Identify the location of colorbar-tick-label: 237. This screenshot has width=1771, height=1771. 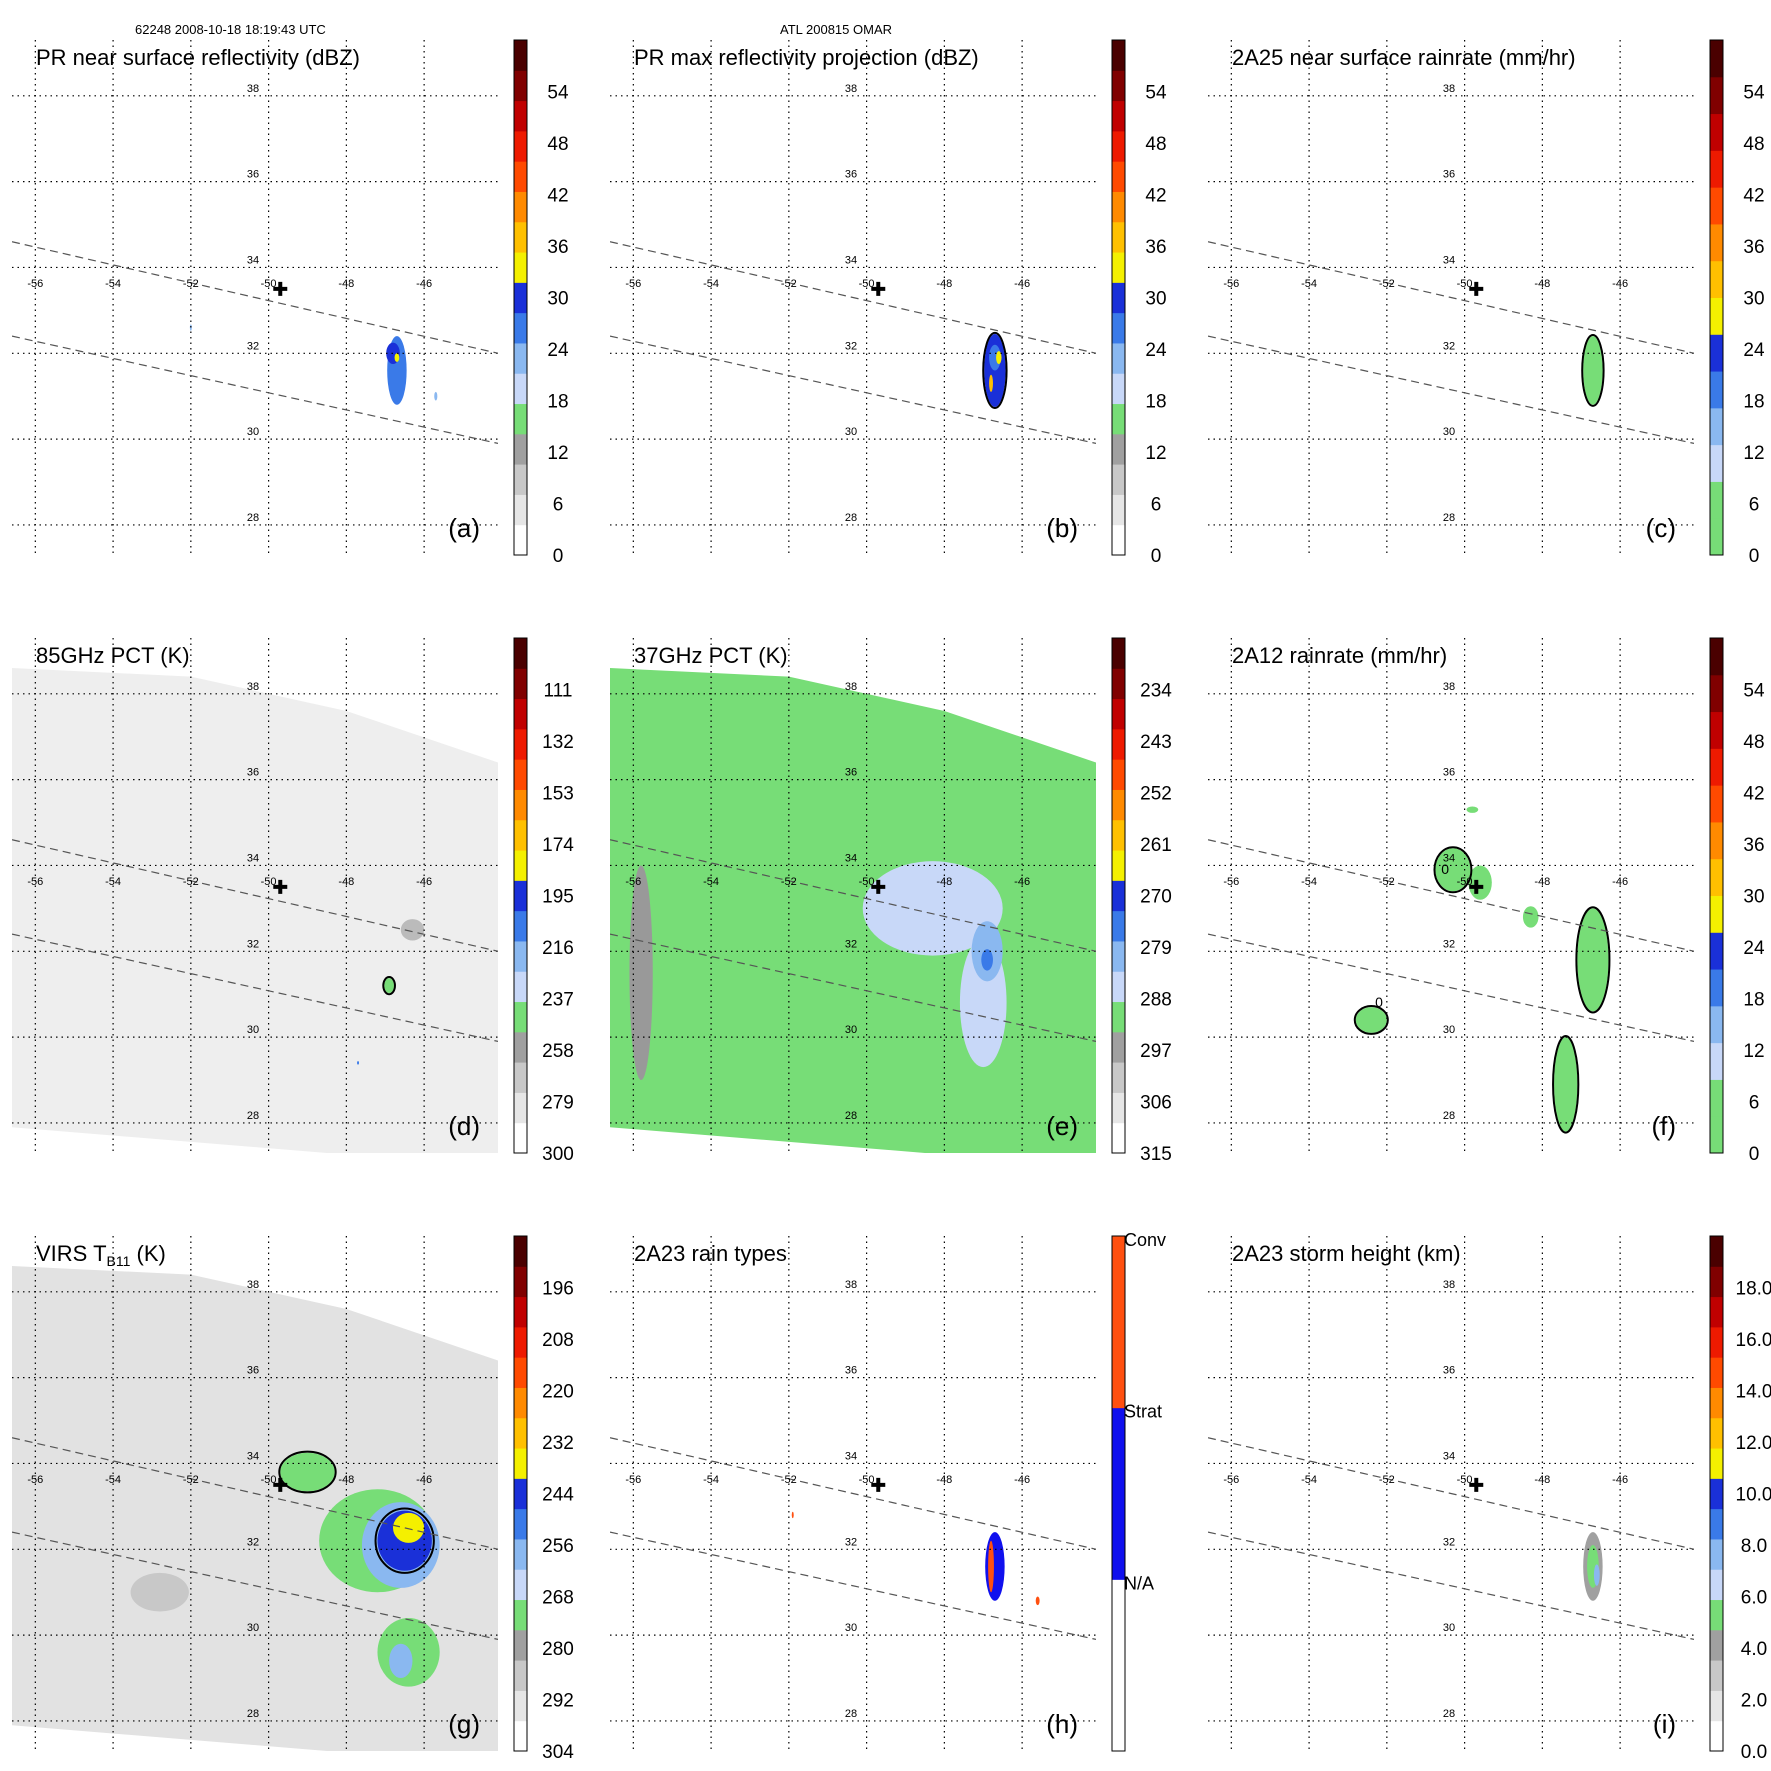
(558, 1000).